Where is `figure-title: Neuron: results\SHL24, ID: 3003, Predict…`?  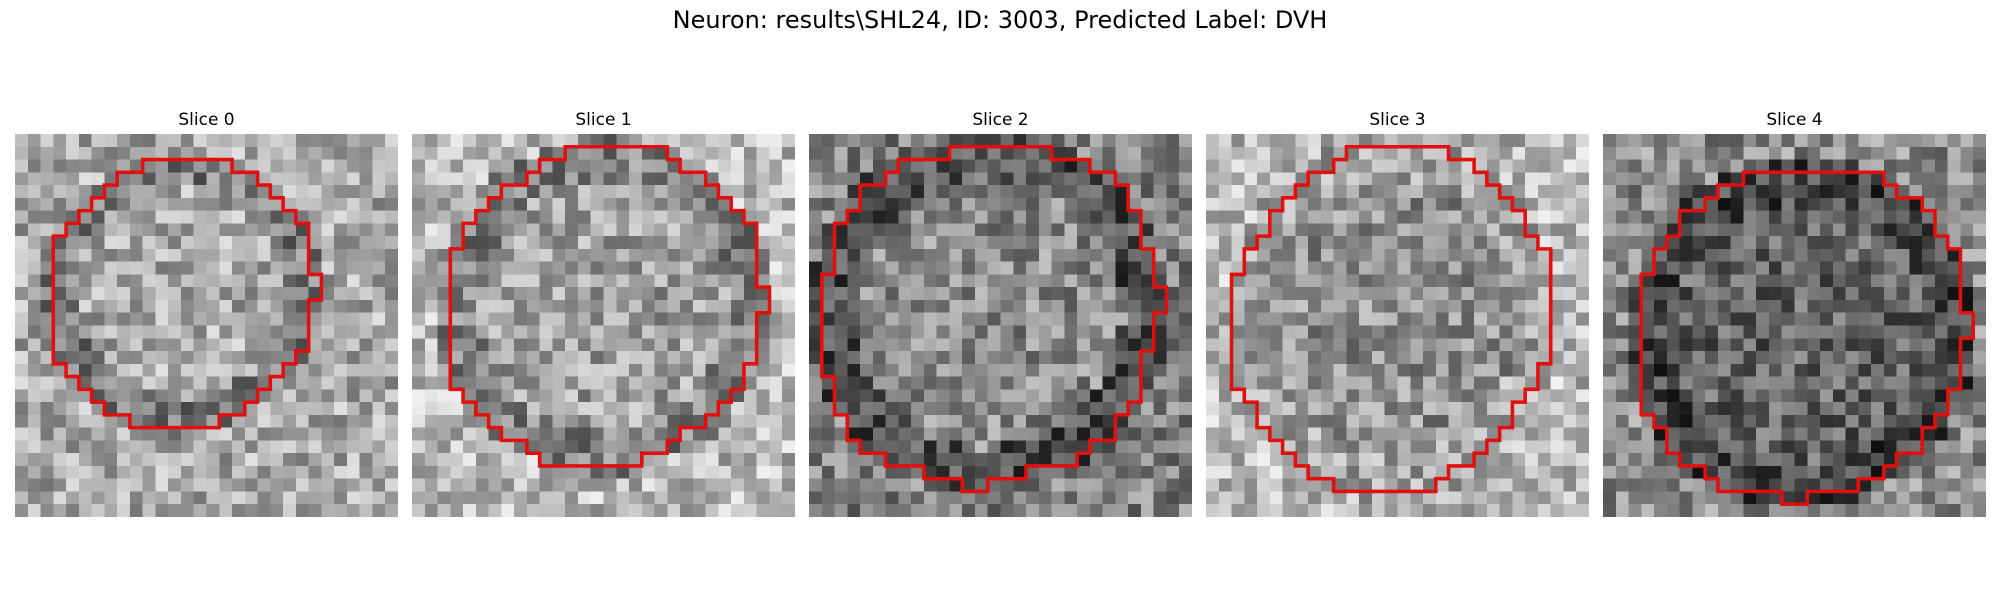
figure-title: Neuron: results\SHL24, ID: 3003, Predict… is located at coordinates (1000, 20).